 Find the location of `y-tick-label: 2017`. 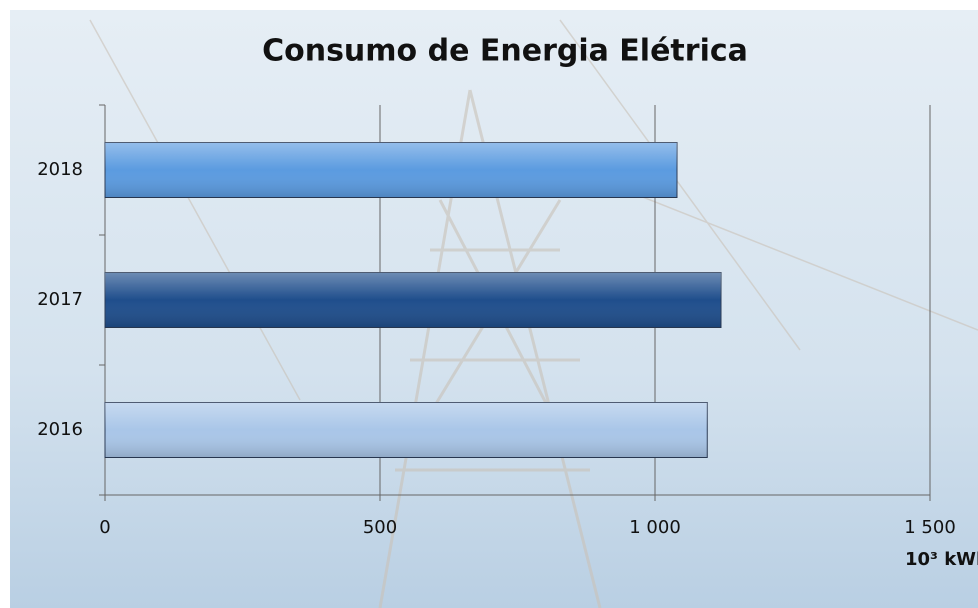

y-tick-label: 2017 is located at coordinates (60, 299).